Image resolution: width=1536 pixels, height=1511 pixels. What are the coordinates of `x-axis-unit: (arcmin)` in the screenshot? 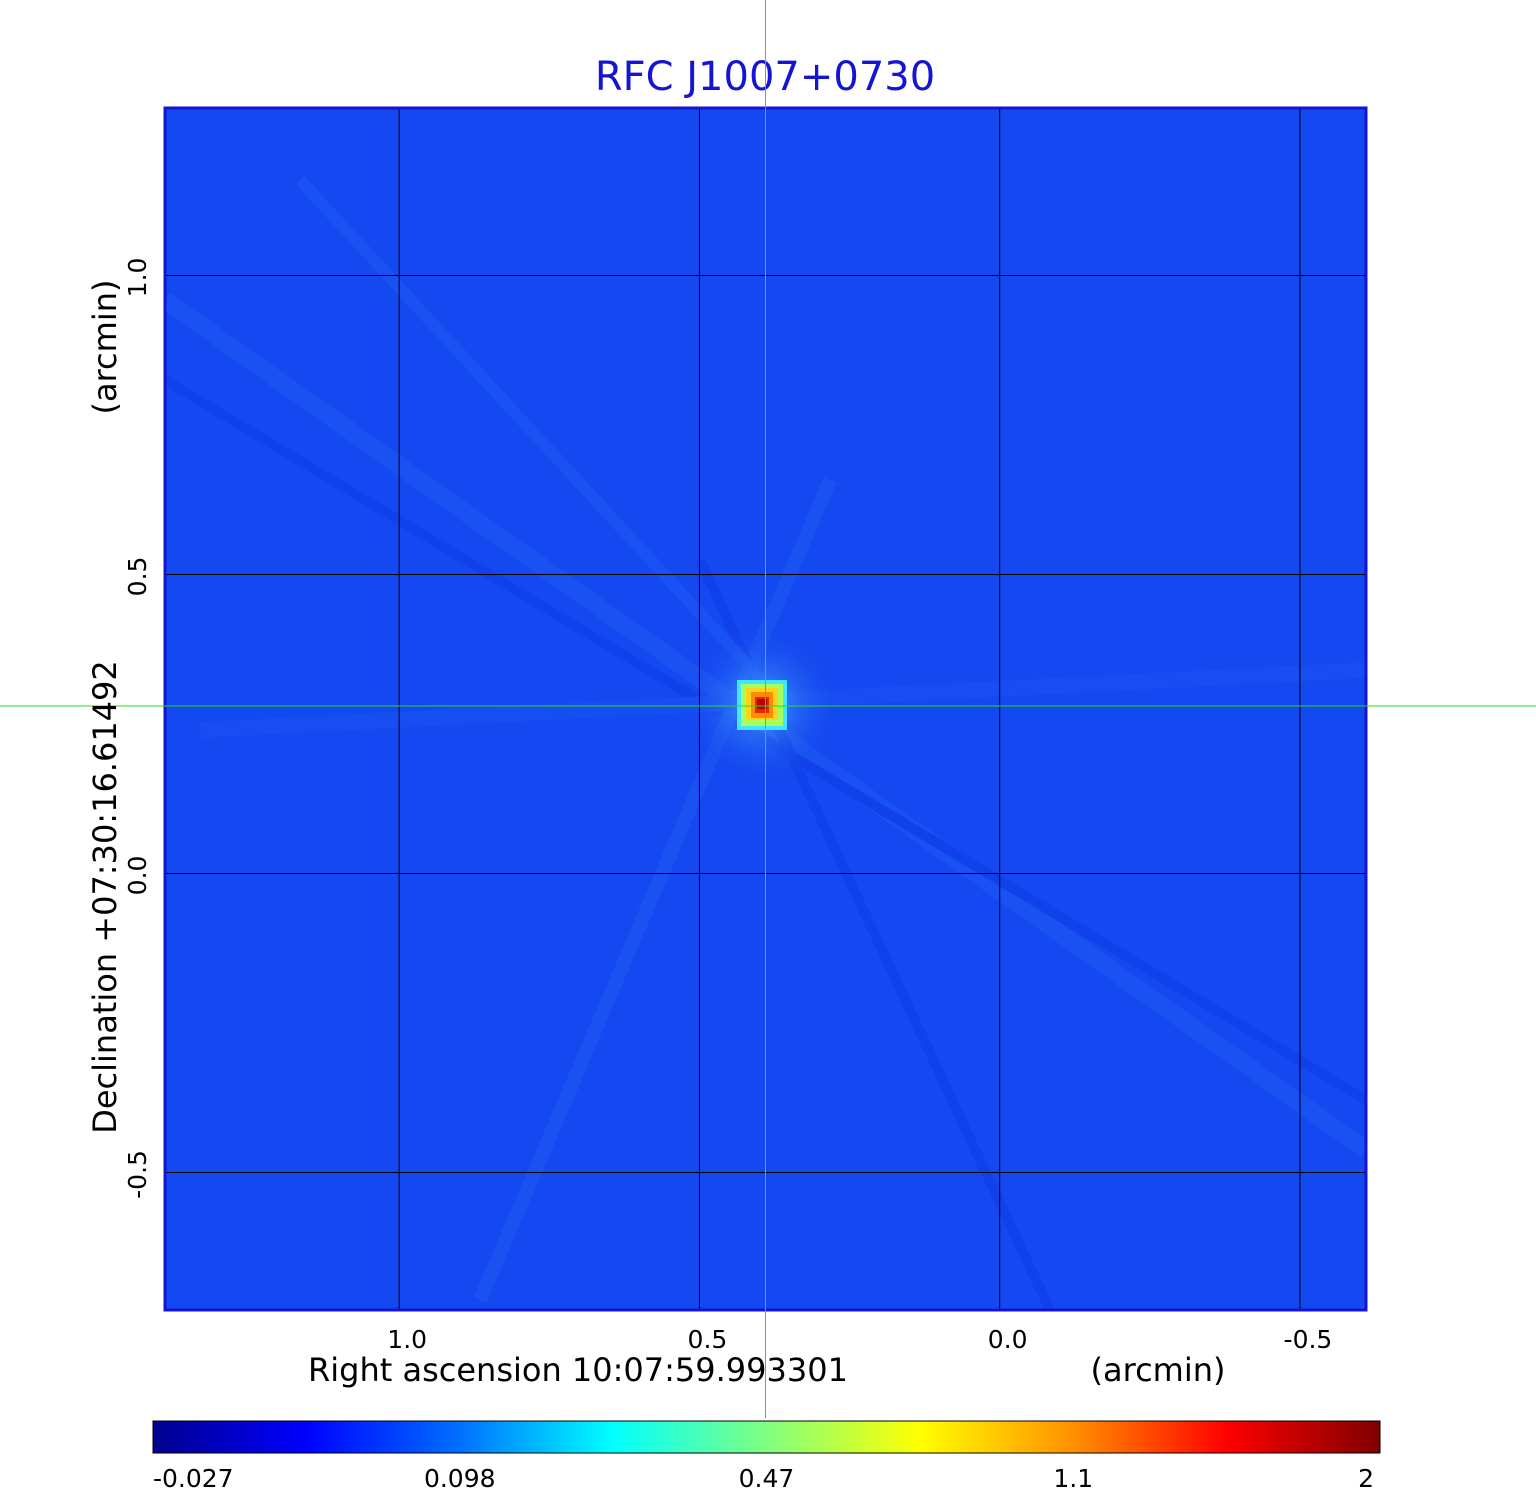 It's located at (1158, 1370).